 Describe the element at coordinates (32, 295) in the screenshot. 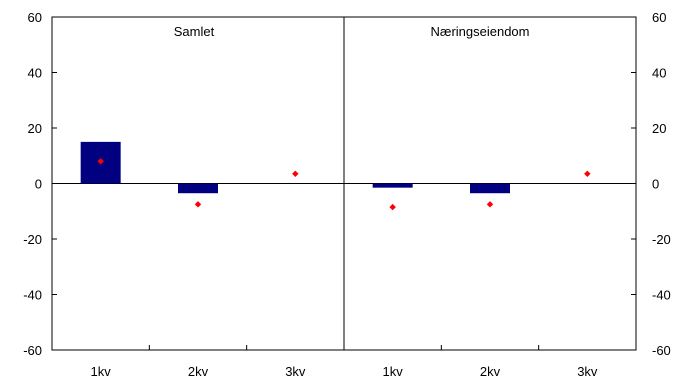

I see `y-tick-label: -40` at that location.